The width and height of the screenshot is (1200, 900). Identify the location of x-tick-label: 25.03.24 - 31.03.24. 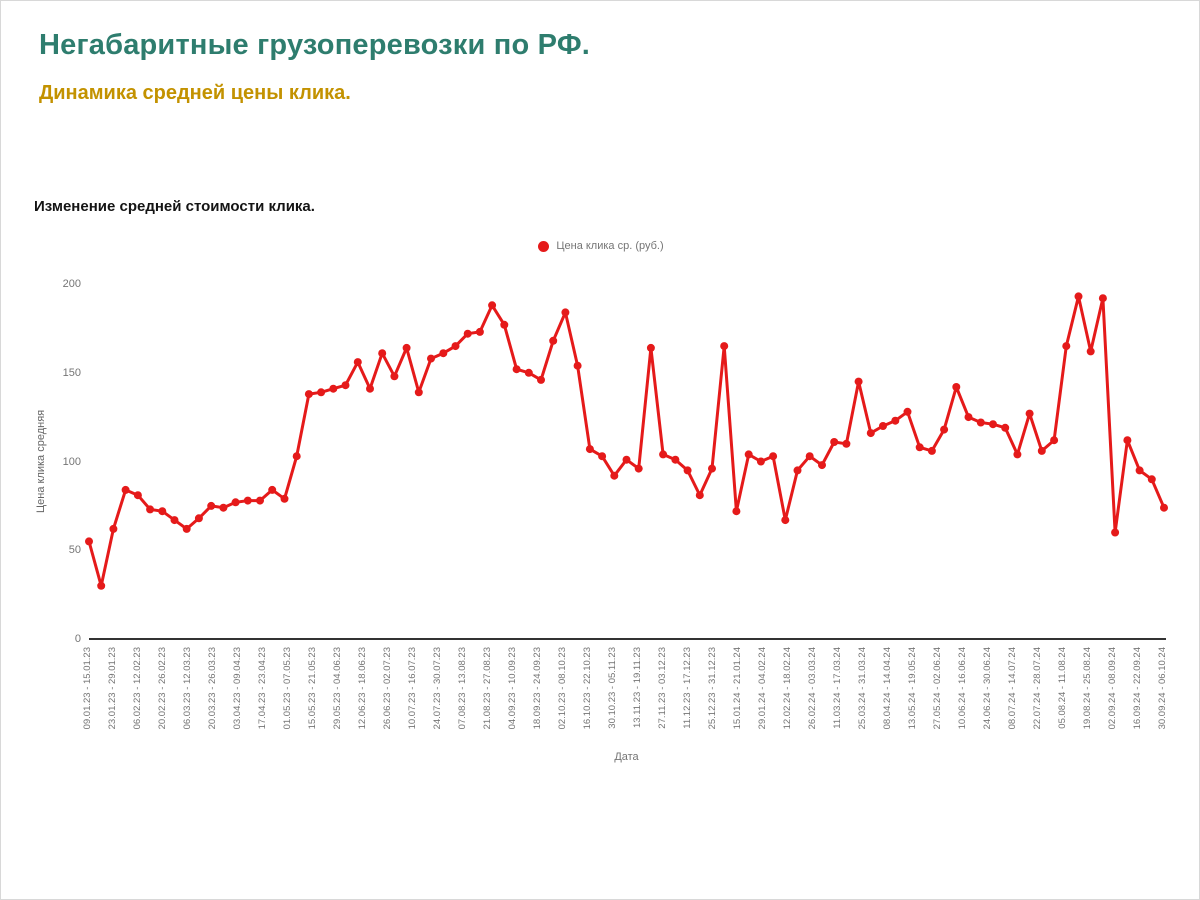
(862, 688).